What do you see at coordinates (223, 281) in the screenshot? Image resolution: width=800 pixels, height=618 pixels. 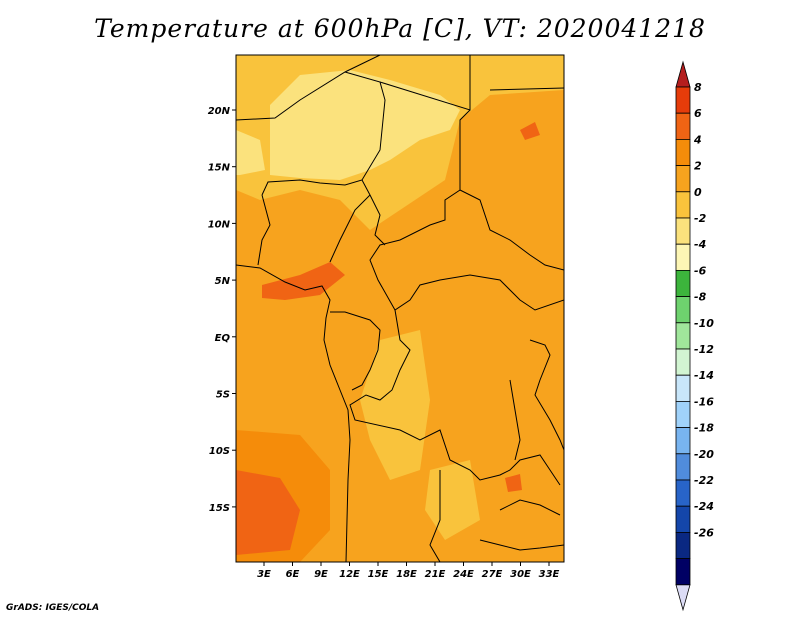 I see `lat-tick-label: 5N` at bounding box center [223, 281].